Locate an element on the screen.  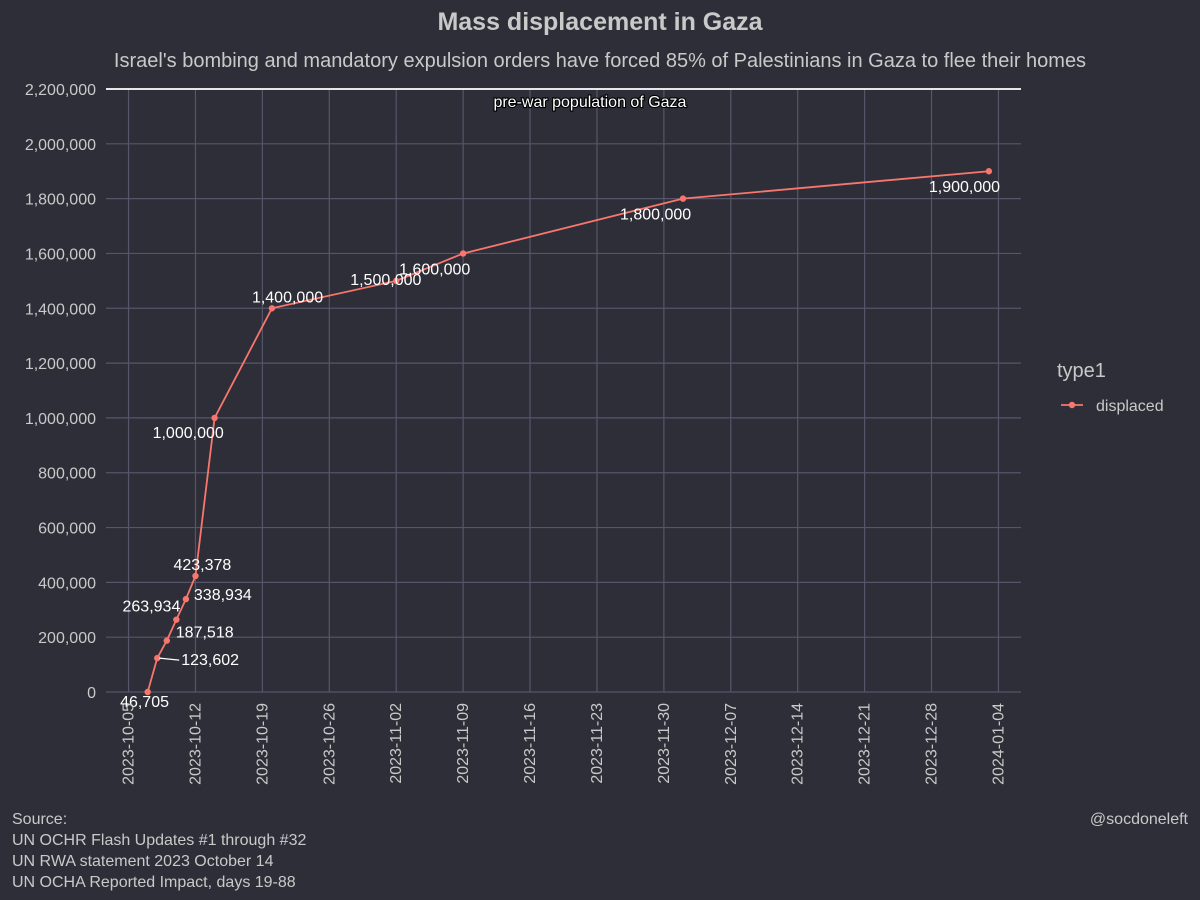
y-tick-label-0: 0 is located at coordinates (91, 693).